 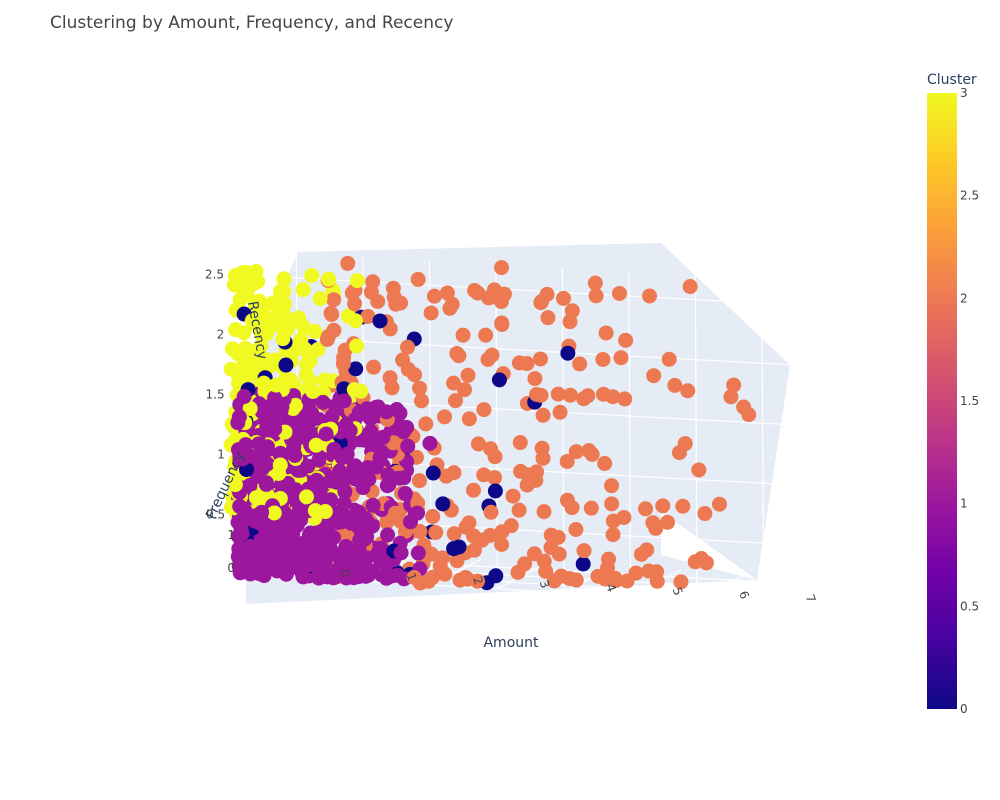 What do you see at coordinates (215, 394) in the screenshot?
I see `z-tick-label: 1.5` at bounding box center [215, 394].